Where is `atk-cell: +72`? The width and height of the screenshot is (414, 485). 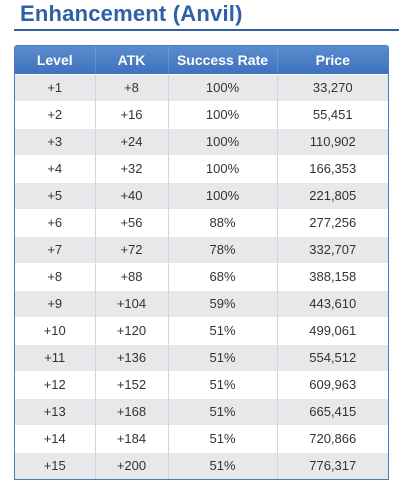 atk-cell: +72 is located at coordinates (132, 249).